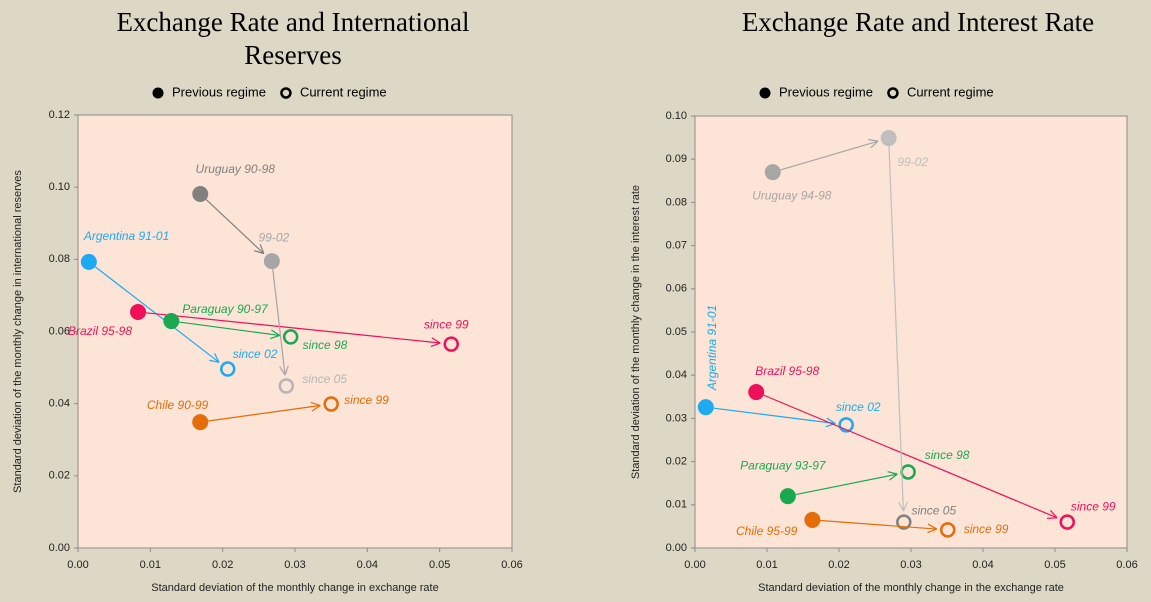 The height and width of the screenshot is (602, 1151). Describe the element at coordinates (1126, 565) in the screenshot. I see `x-tick-label: 0.06` at that location.